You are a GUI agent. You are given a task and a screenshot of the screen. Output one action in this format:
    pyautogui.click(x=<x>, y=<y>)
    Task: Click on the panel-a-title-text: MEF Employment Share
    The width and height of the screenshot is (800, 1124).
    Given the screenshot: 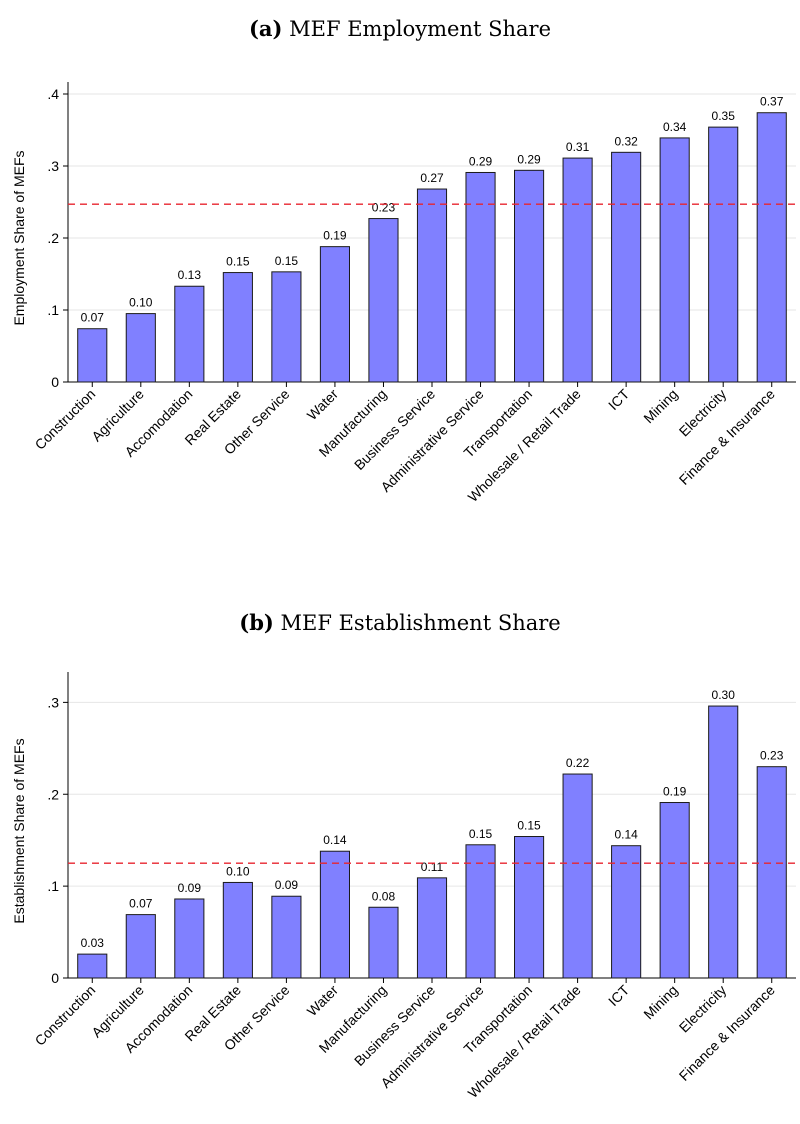 What is the action you would take?
    pyautogui.click(x=420, y=29)
    